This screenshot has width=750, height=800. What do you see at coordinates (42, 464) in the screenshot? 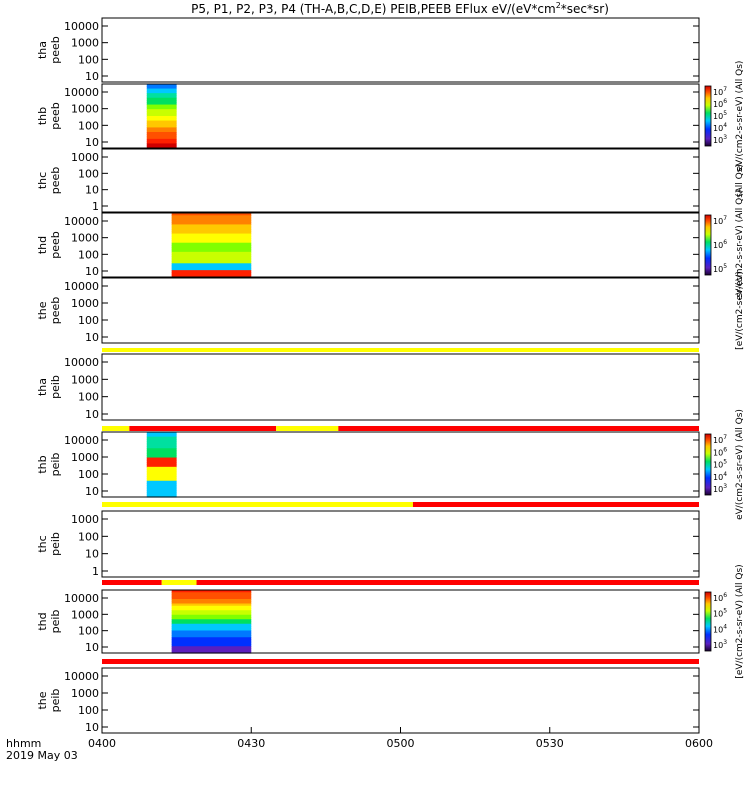
I see `y-label-probe: thb` at bounding box center [42, 464].